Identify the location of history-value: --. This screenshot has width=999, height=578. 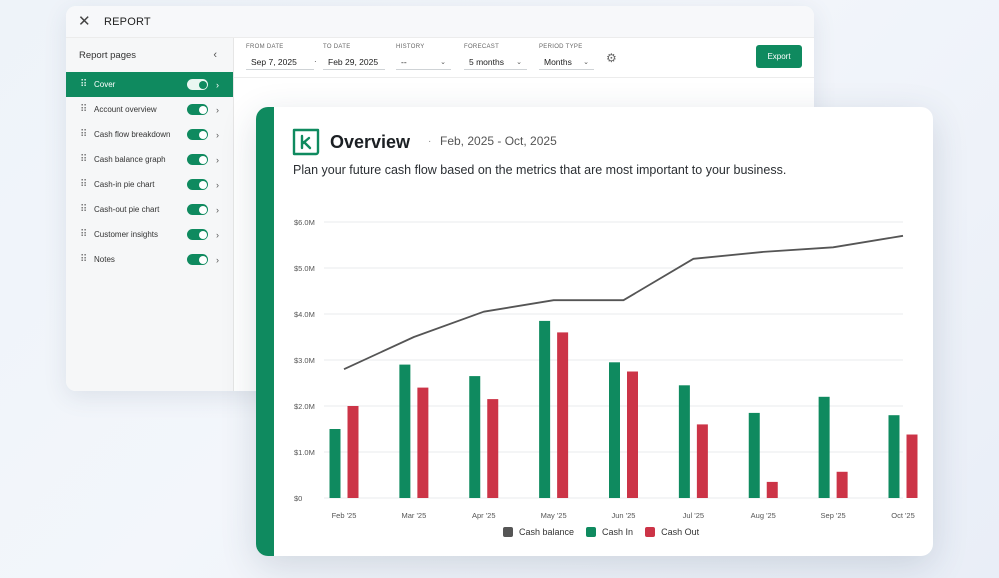
(404, 62).